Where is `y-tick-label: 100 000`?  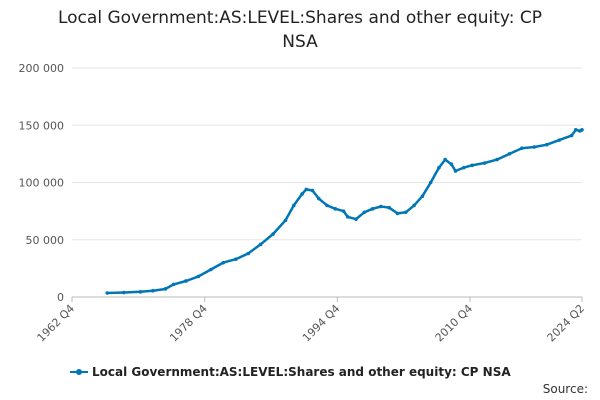
y-tick-label: 100 000 is located at coordinates (42, 183).